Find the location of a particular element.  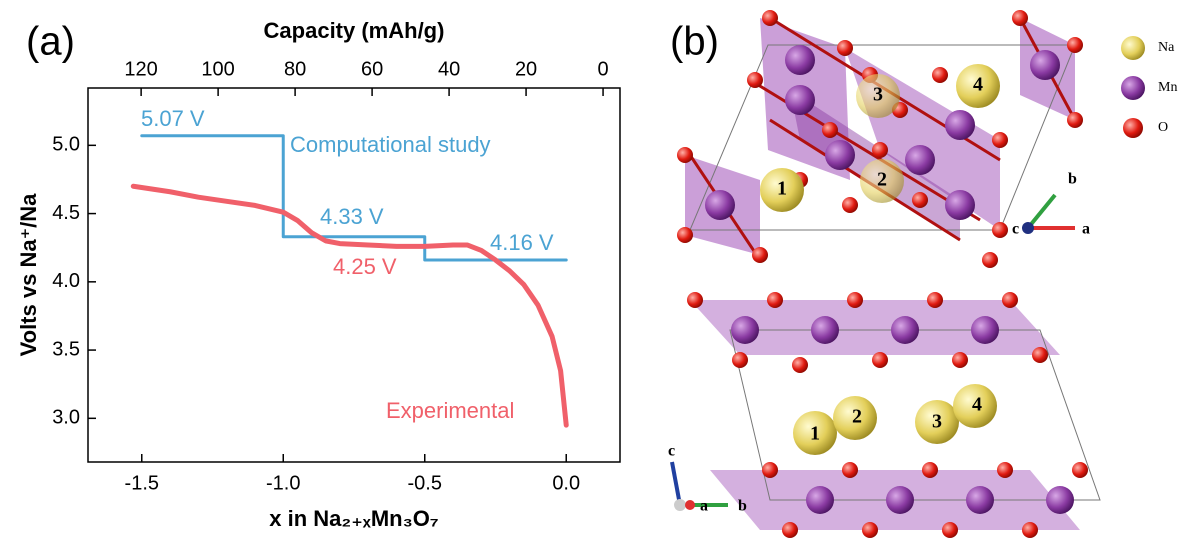

y-tick-label: 4.5 is located at coordinates (66, 213).